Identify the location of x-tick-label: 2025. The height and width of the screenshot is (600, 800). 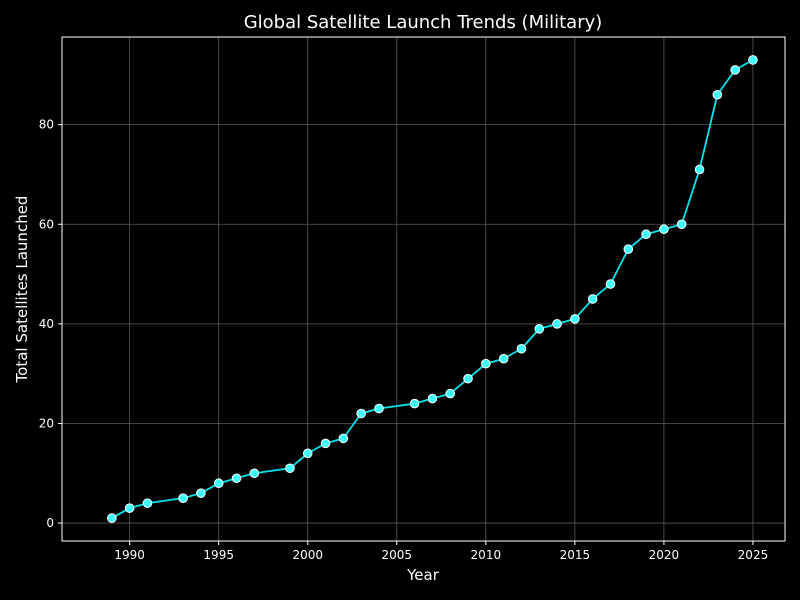
(753, 555).